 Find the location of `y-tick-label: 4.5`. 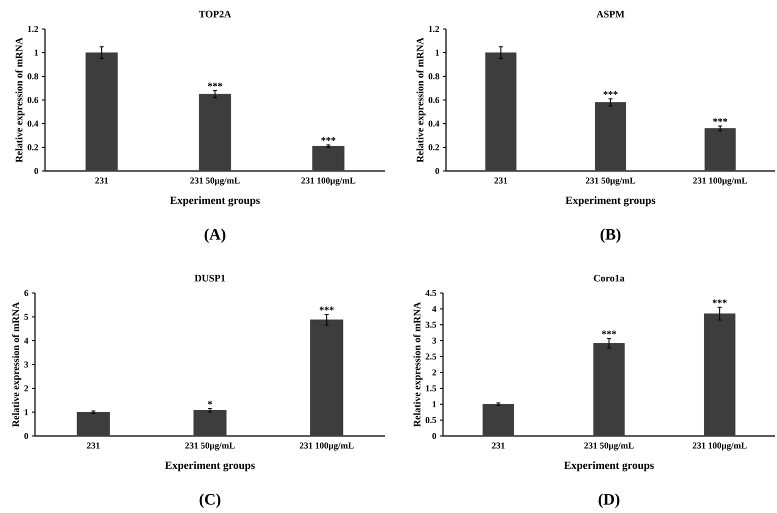

y-tick-label: 4.5 is located at coordinates (430, 293).